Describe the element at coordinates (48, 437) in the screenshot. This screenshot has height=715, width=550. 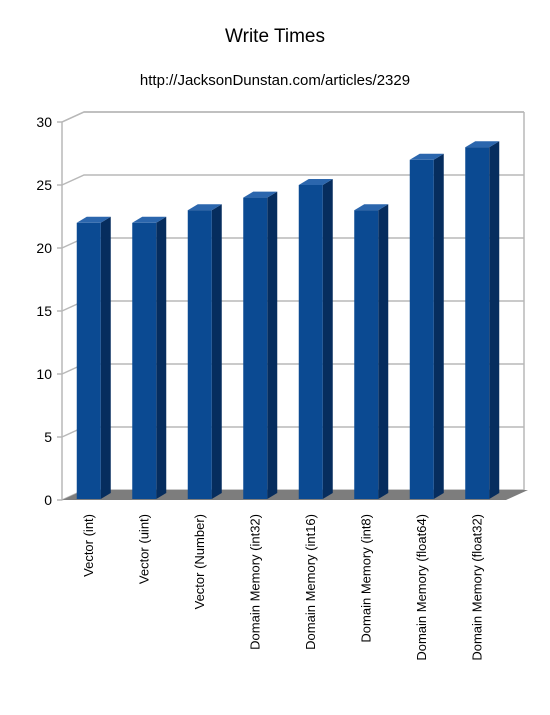
I see `y-tick-label-5: 5` at that location.